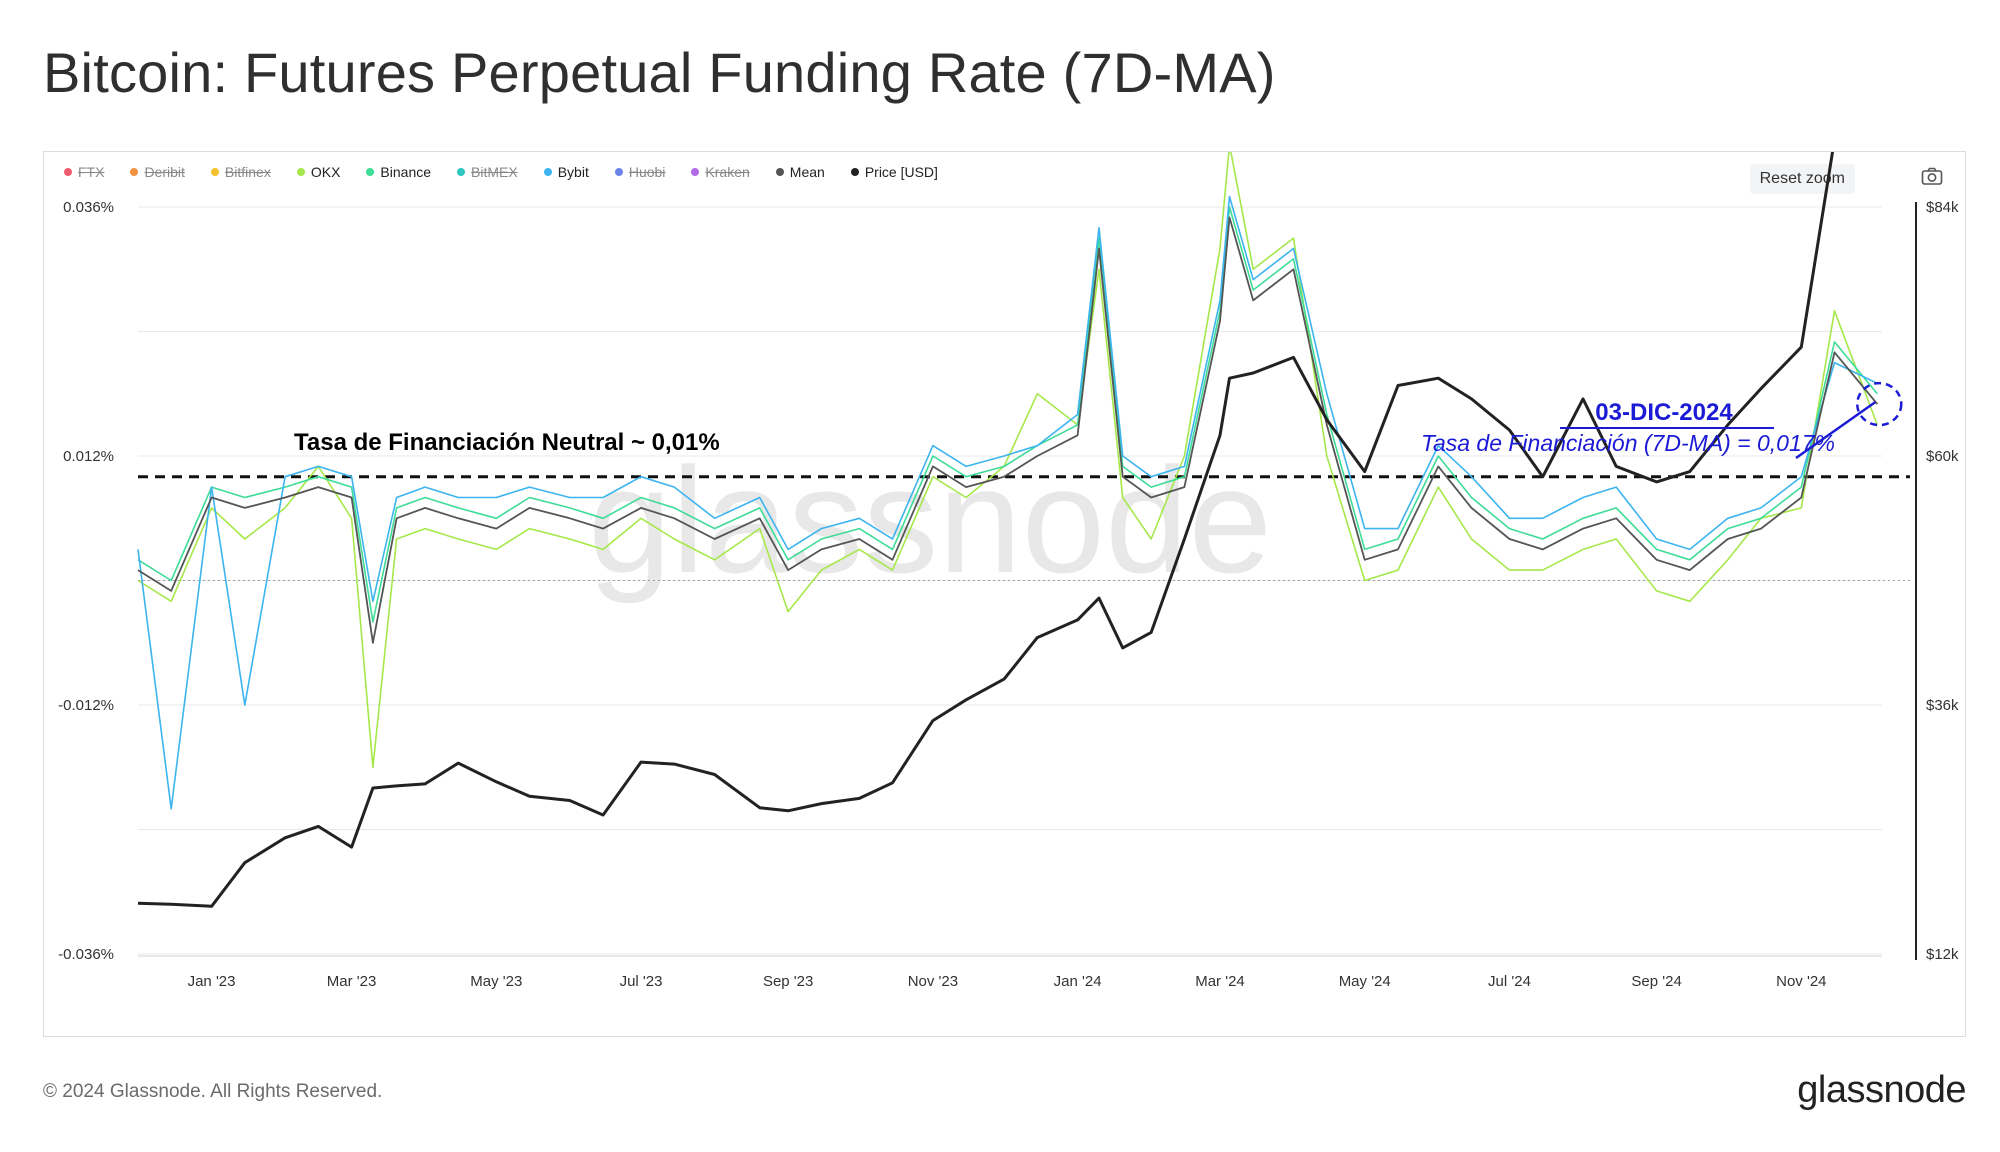 Image resolution: width=2000 pixels, height=1152 pixels. What do you see at coordinates (88, 207) in the screenshot?
I see `y-left-tick-label: 0.036%` at bounding box center [88, 207].